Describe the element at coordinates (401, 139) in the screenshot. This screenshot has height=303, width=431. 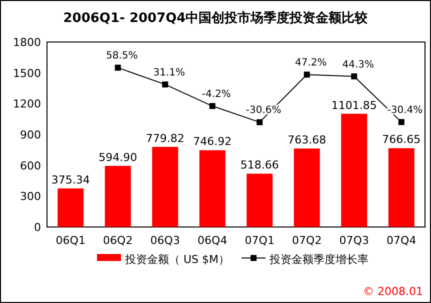
I see `data-label: 766.65` at that location.